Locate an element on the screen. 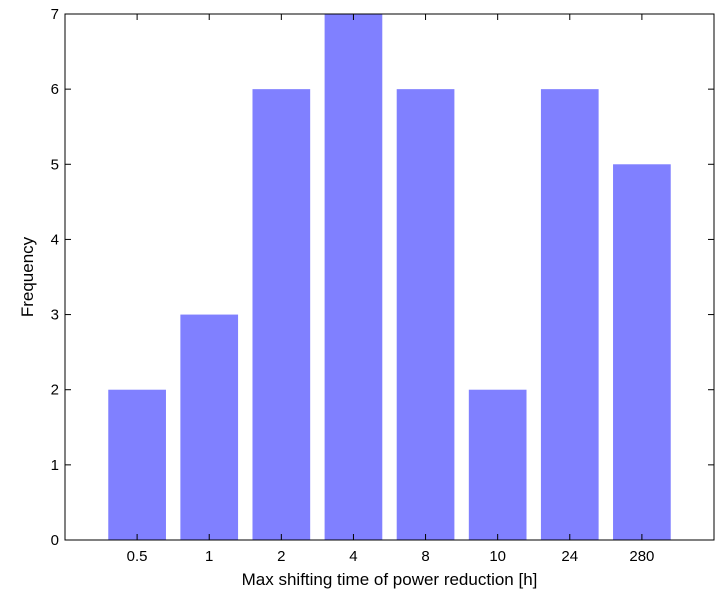 This screenshot has width=725, height=611. y-tick-label-2: 2 is located at coordinates (55, 390).